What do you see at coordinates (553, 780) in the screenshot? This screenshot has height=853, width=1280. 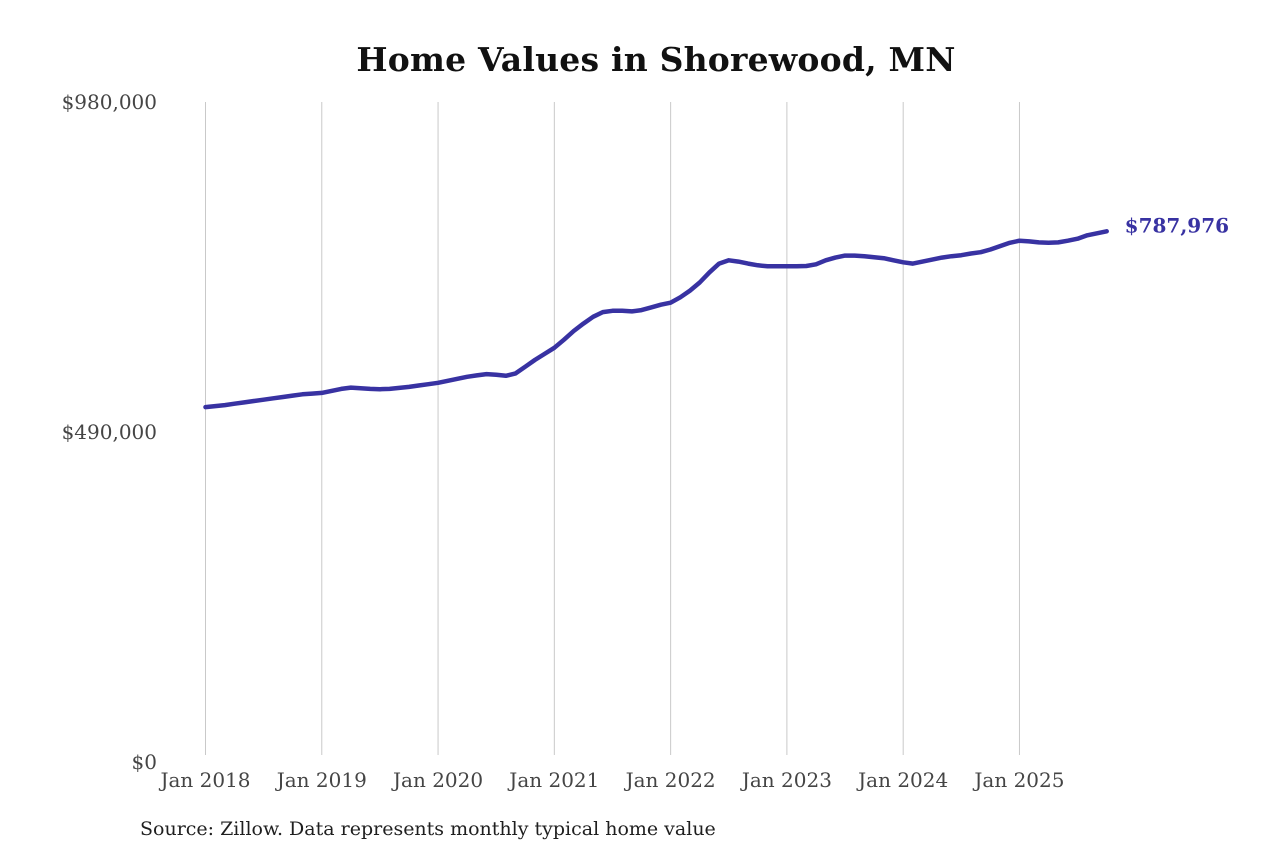 I see `x-tick-jan-2021: Jan 2021` at bounding box center [553, 780].